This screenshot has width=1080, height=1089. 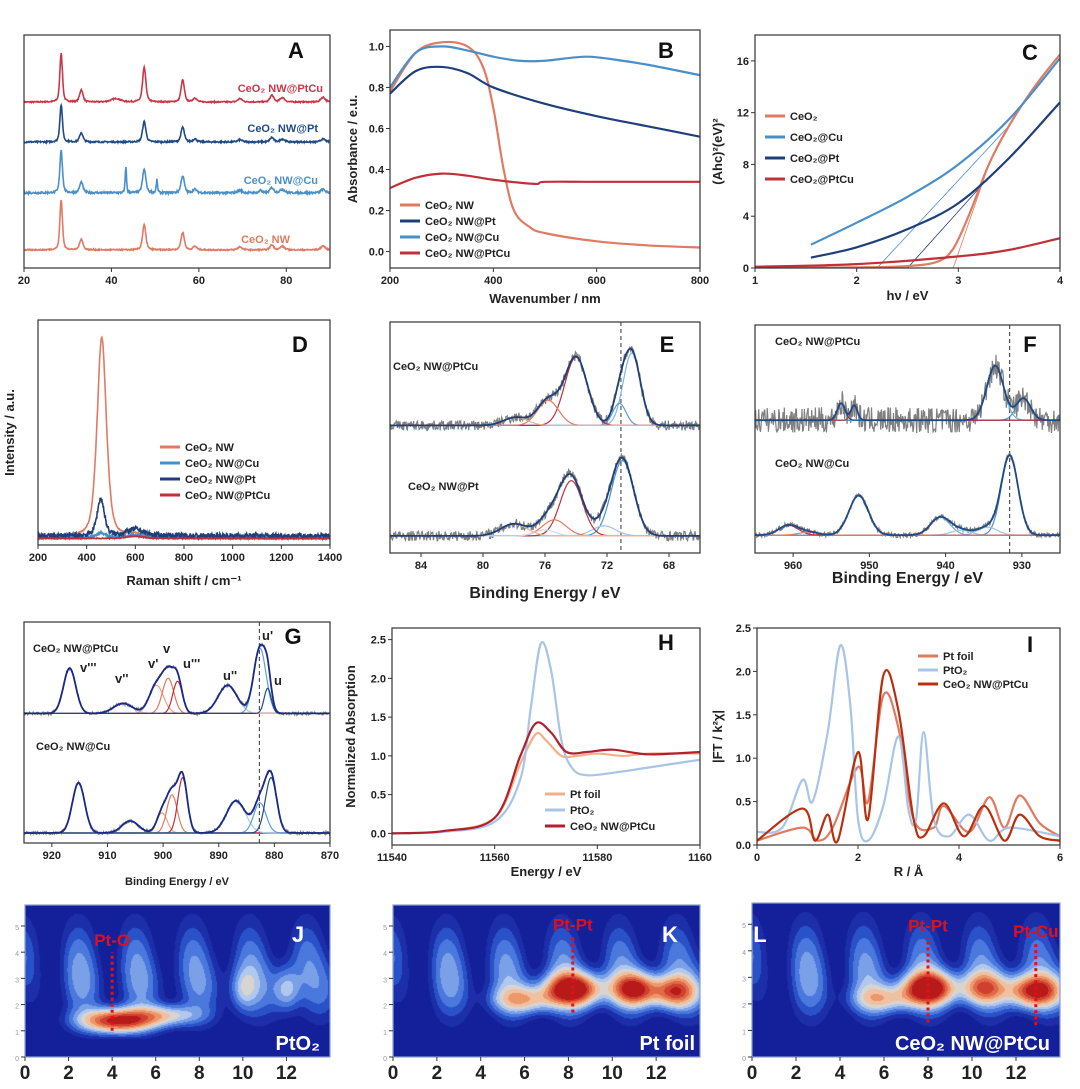 What do you see at coordinates (378, 834) in the screenshot?
I see `y-tick-label: 0.0` at bounding box center [378, 834].